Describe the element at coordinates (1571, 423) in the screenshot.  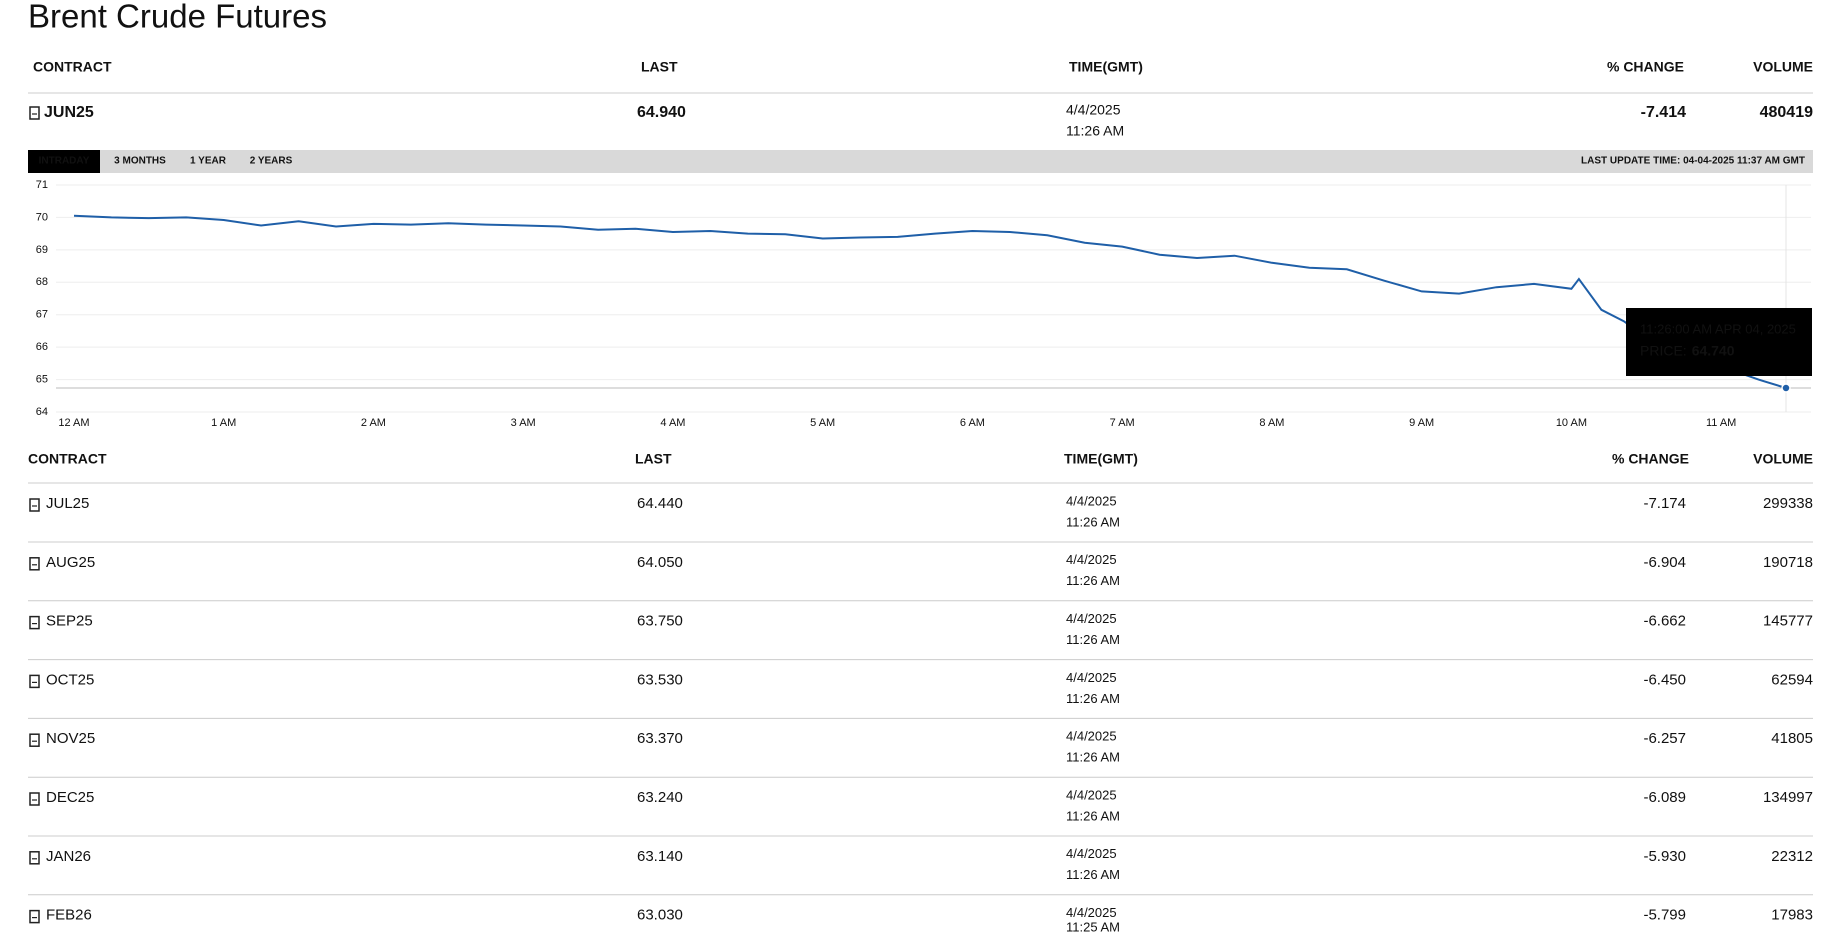
I see `x-tick-label: 10 AM` at that location.